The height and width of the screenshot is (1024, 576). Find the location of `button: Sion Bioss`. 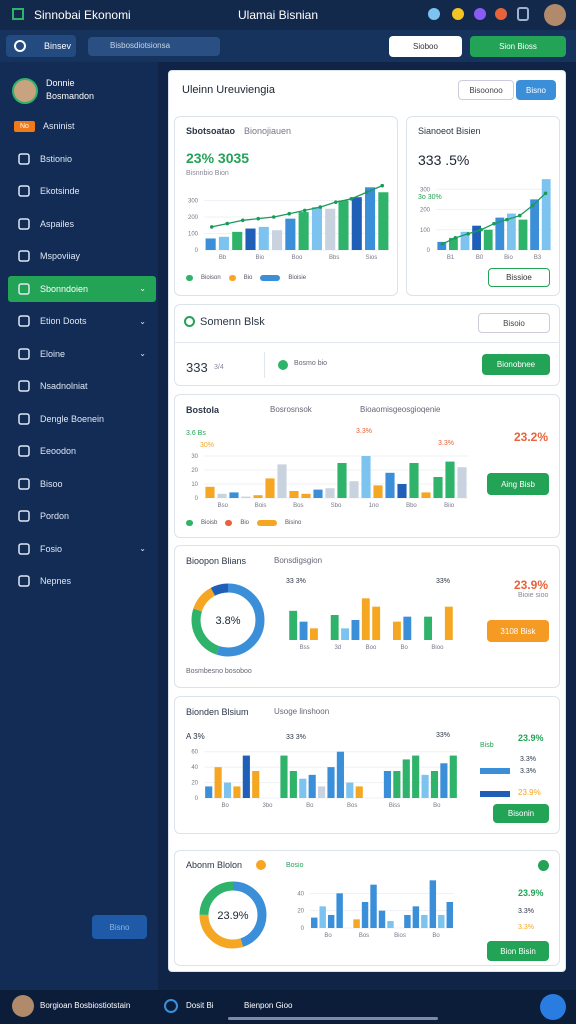

button: Sion Bioss is located at coordinates (518, 46).